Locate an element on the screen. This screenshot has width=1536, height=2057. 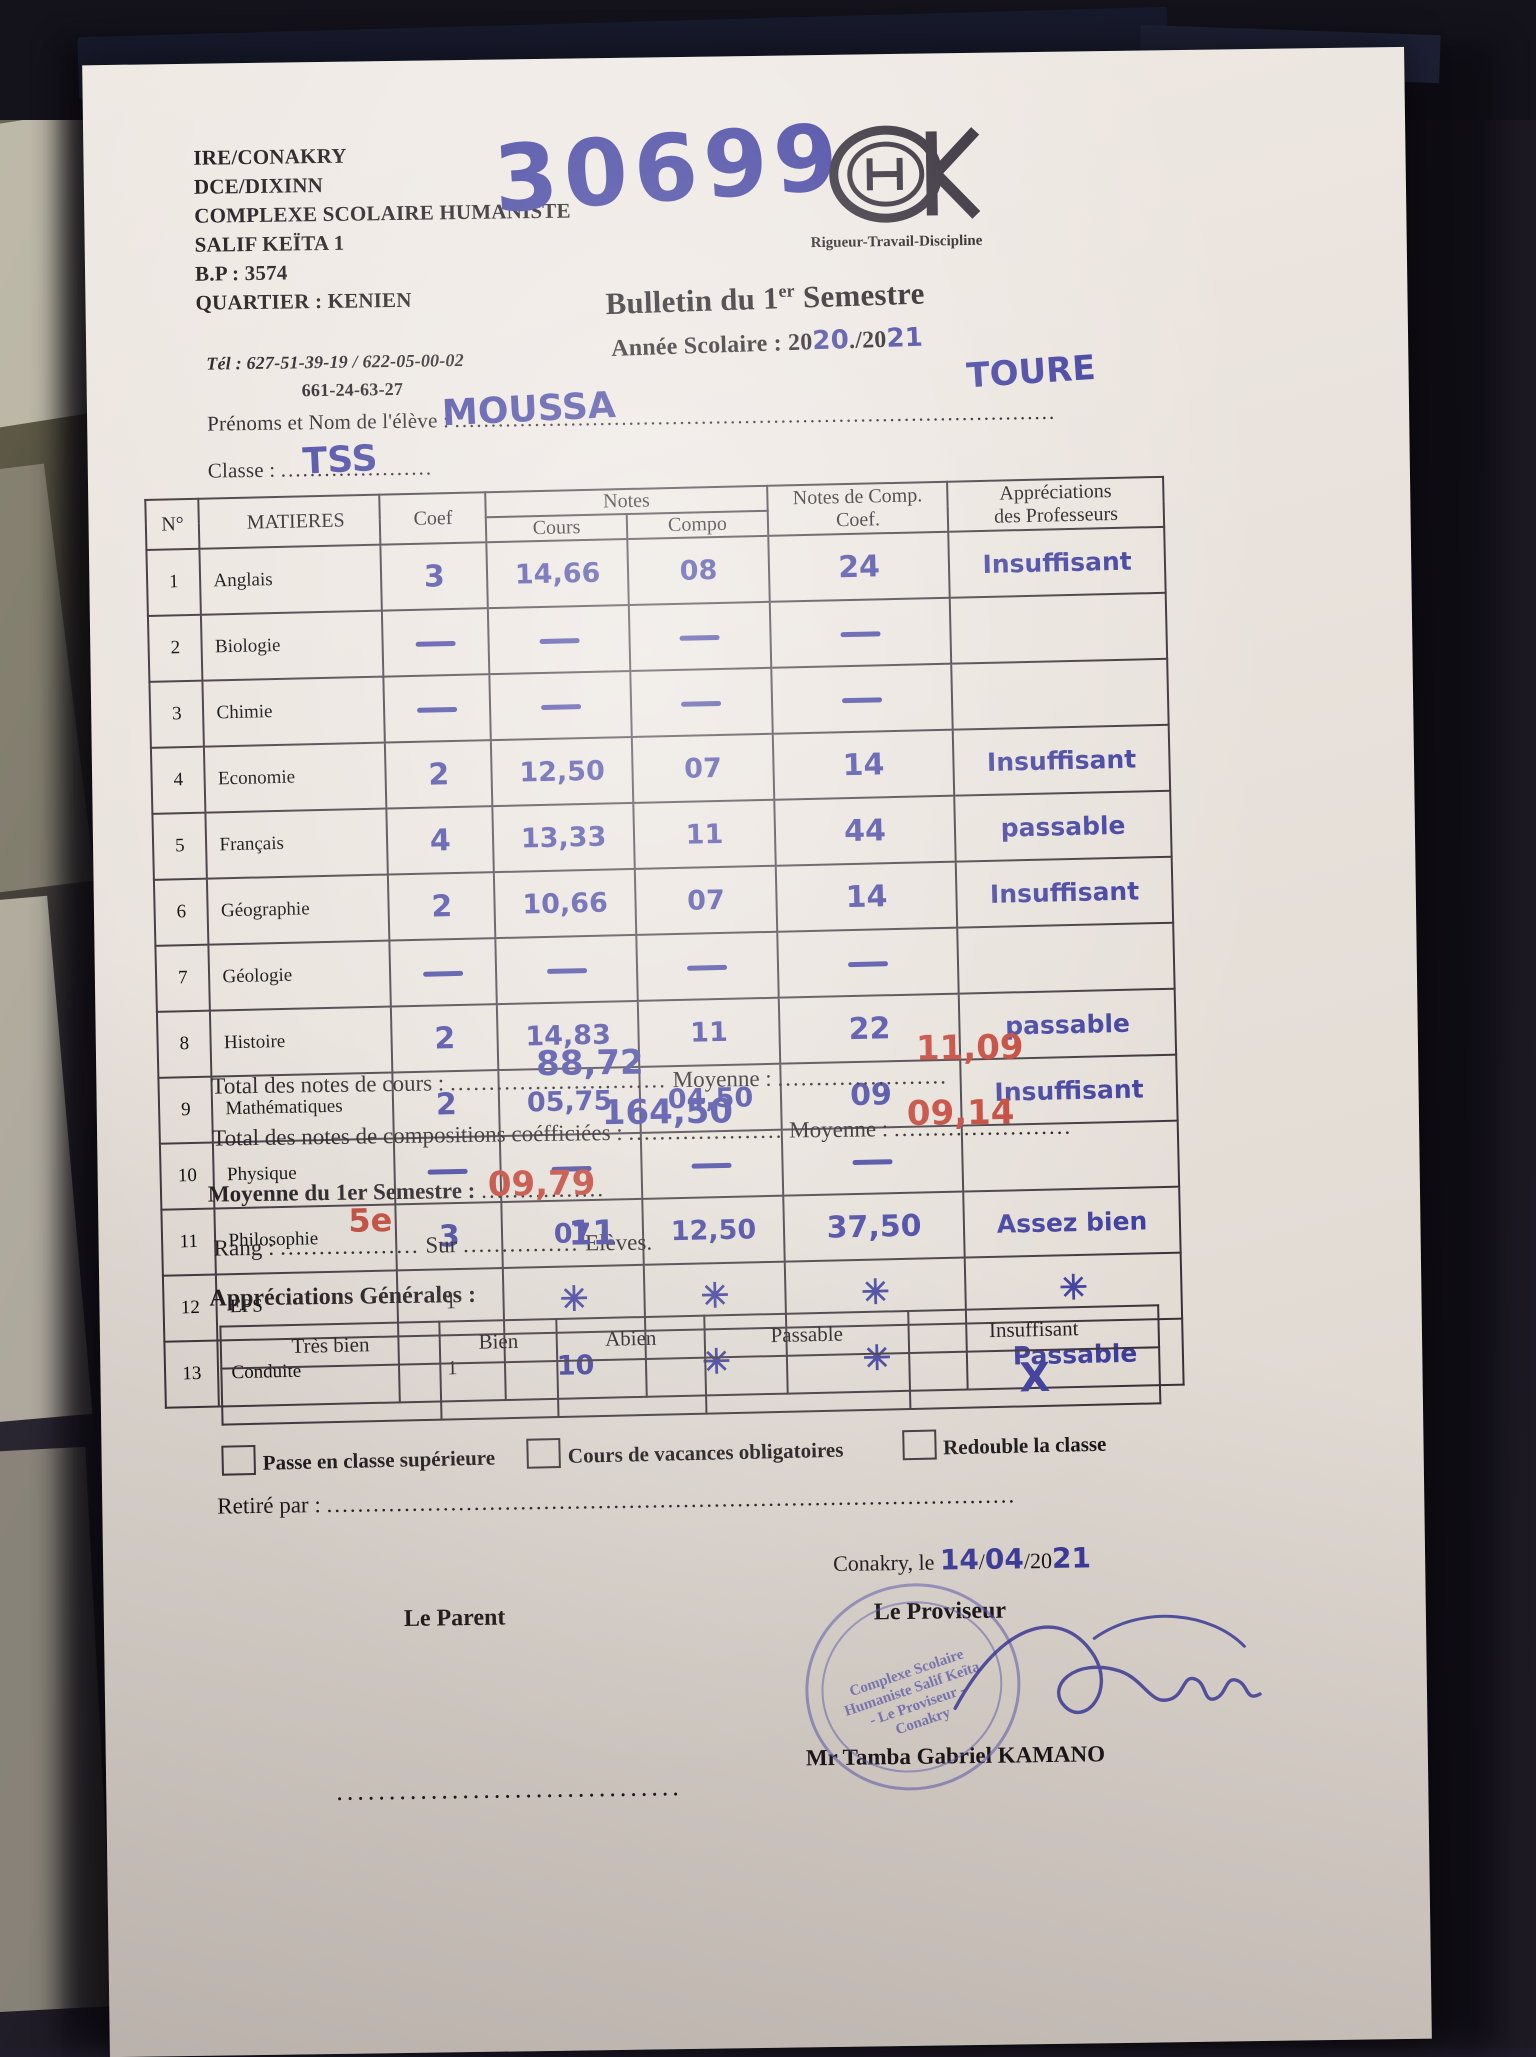
appreciation-selected-mark: X is located at coordinates (1034, 1378).